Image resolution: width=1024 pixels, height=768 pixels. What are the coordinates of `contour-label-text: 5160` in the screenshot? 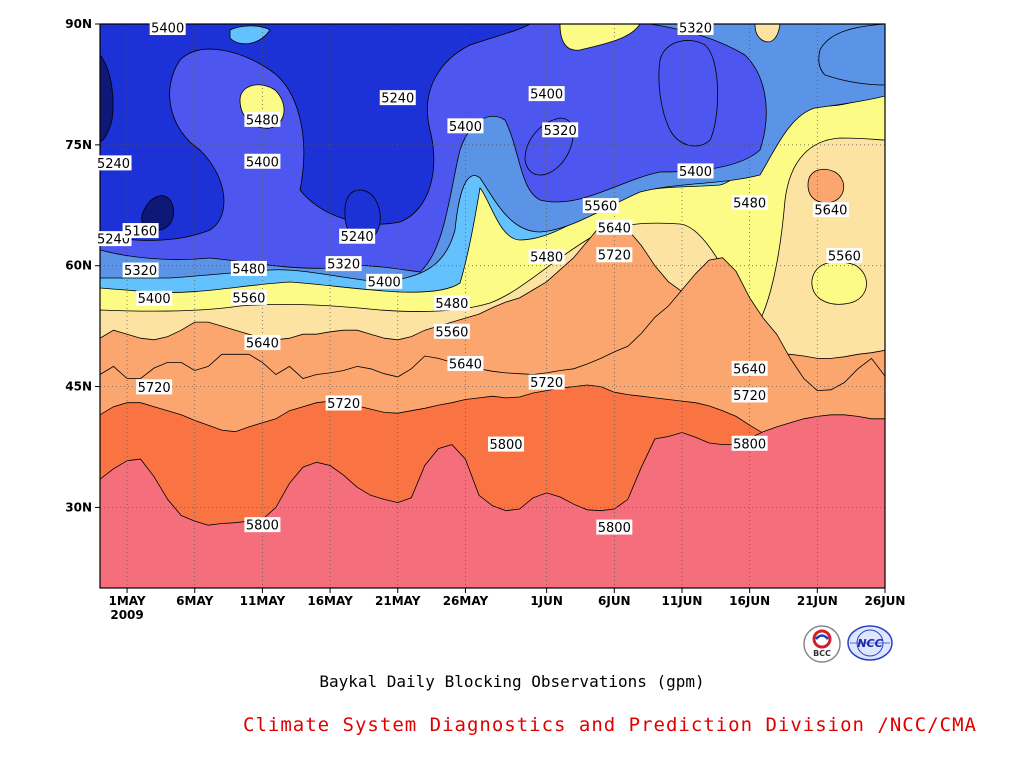 It's located at (140, 232).